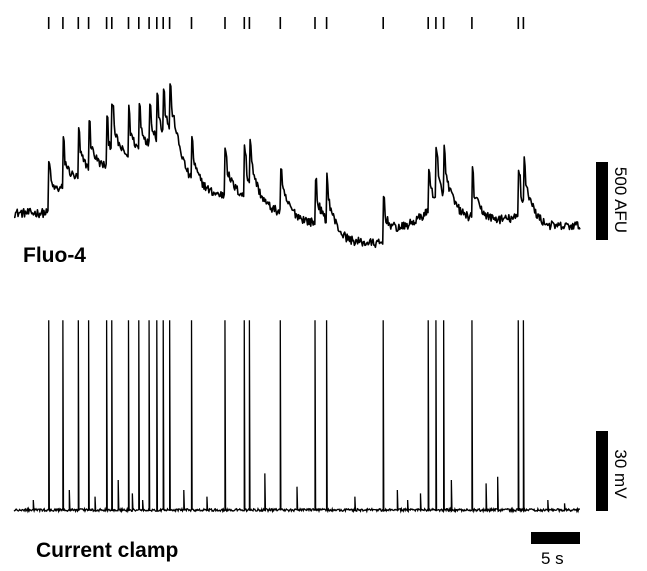 The image size is (647, 571). I want to click on voltage-scale-label: 30 mV, so click(620, 474).